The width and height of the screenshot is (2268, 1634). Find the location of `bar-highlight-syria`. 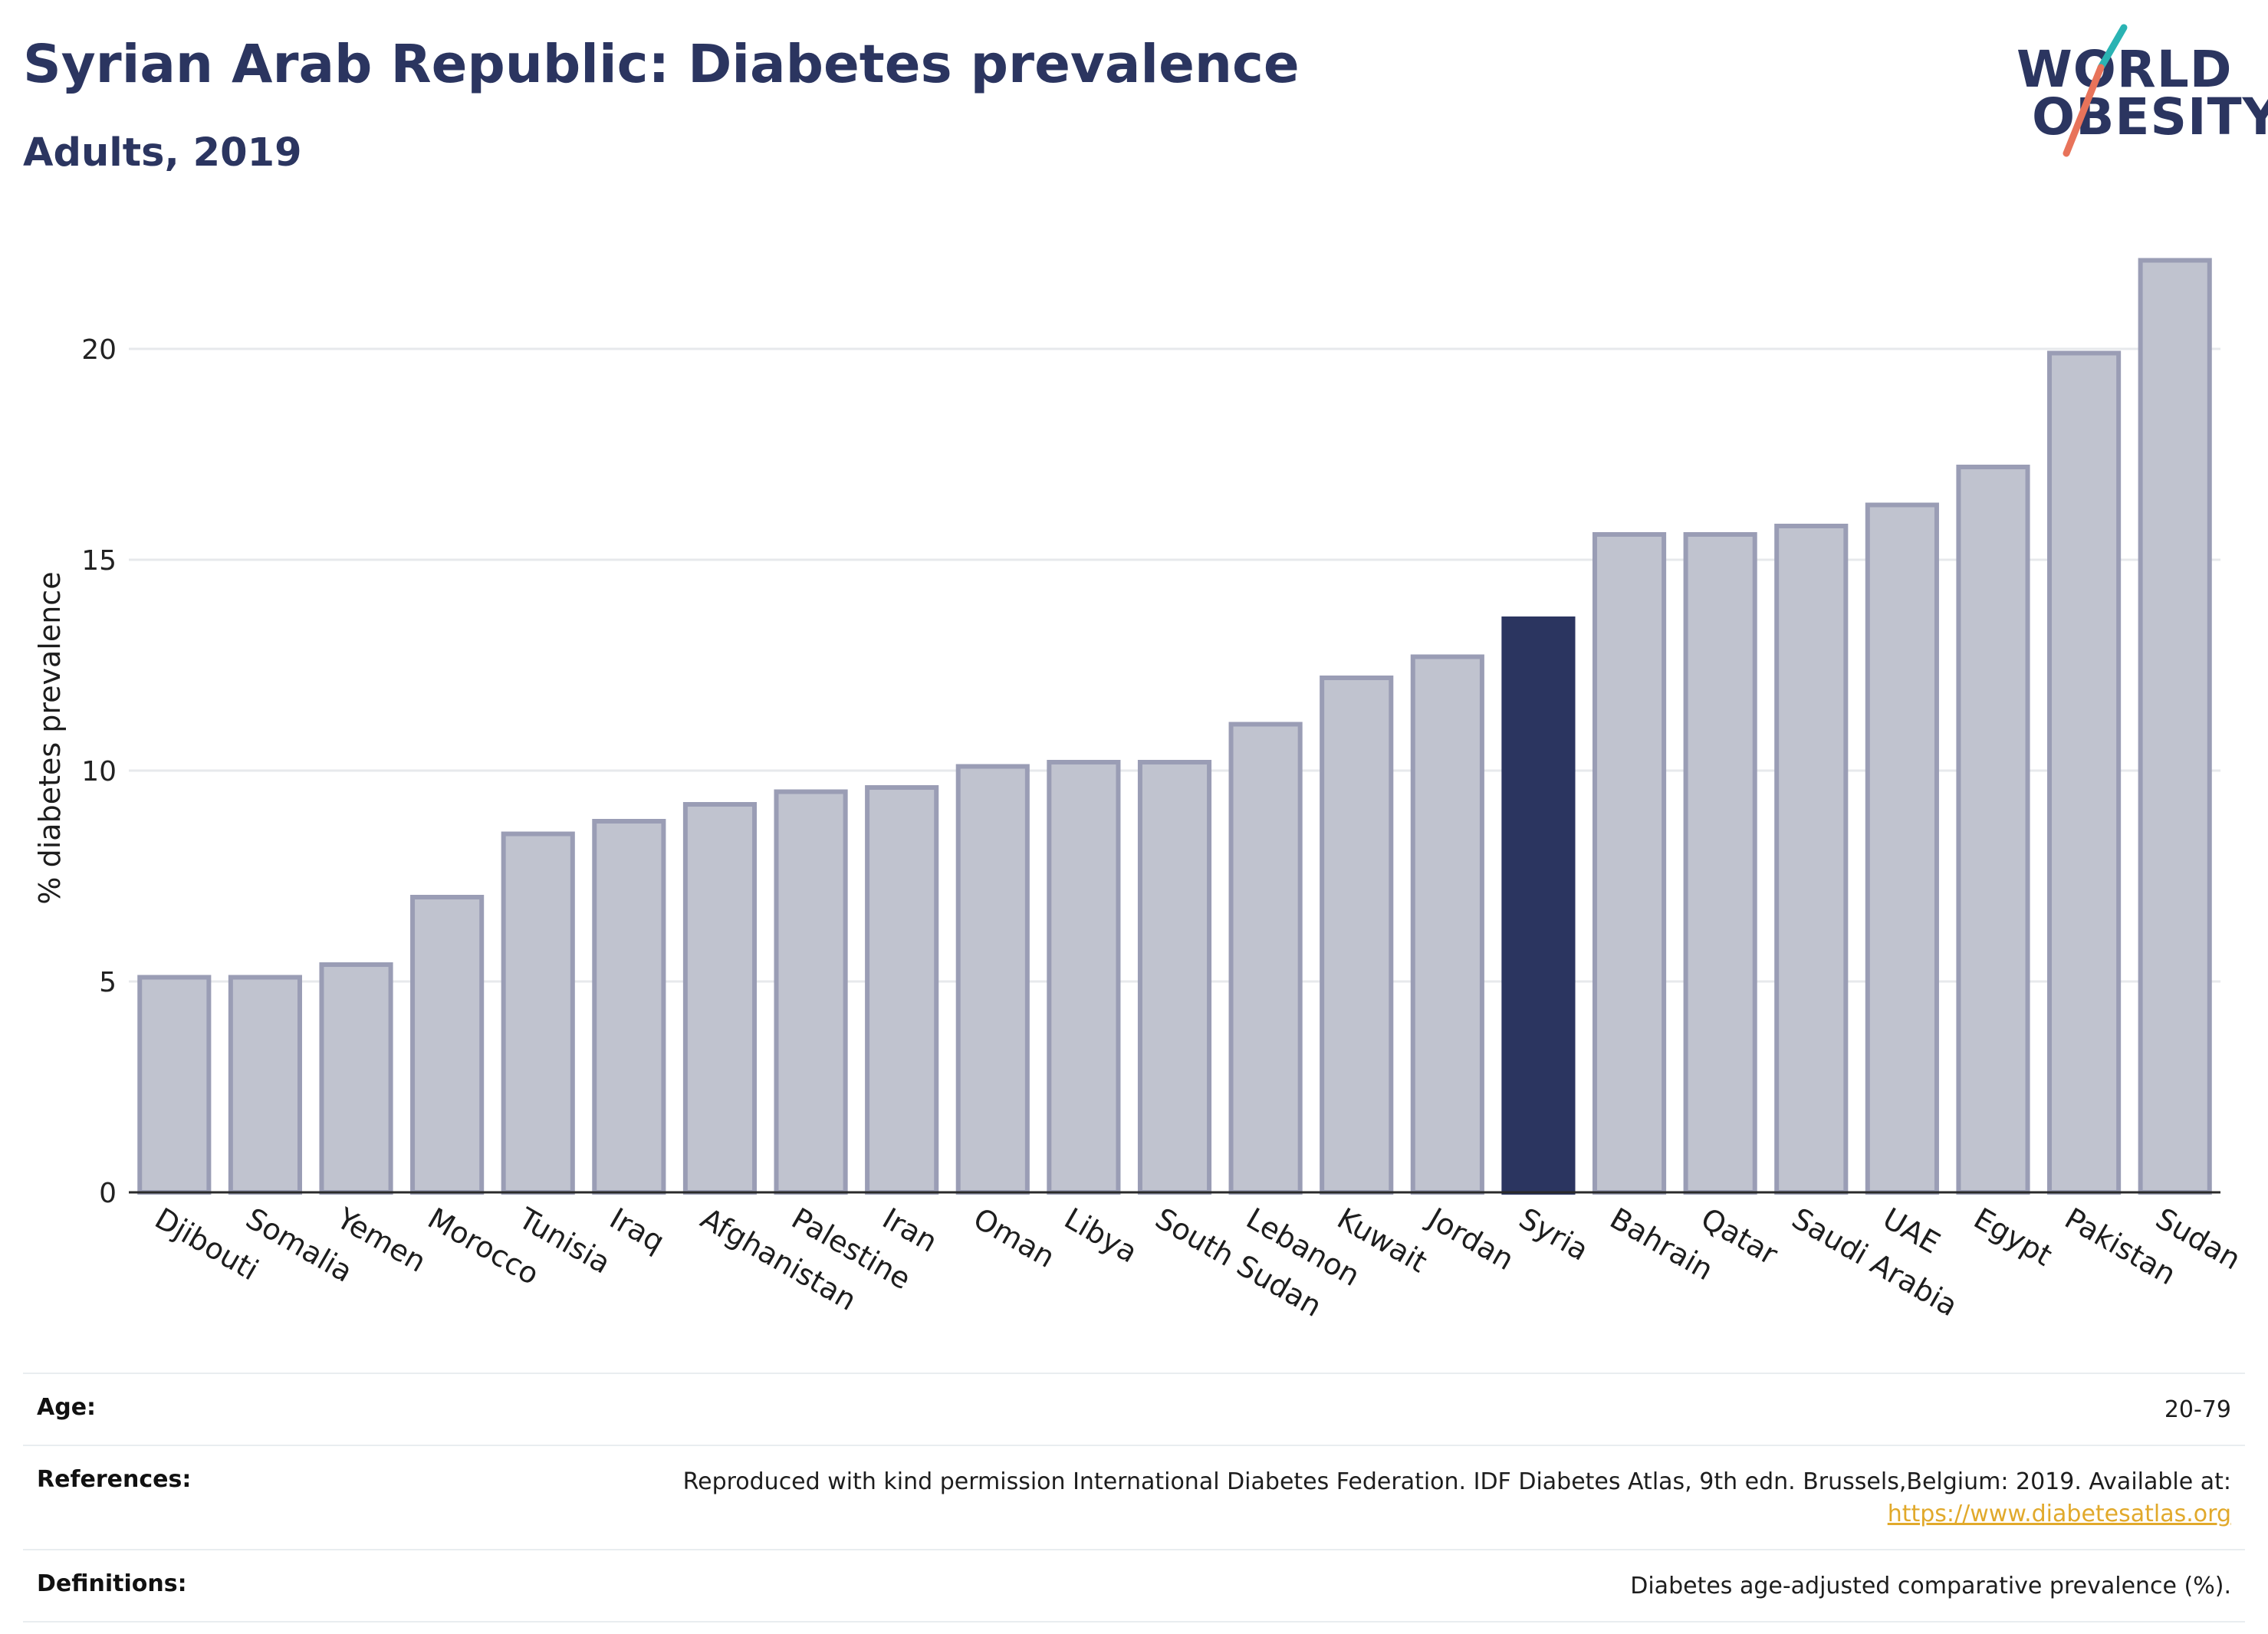

bar-highlight-syria is located at coordinates (1538, 906).